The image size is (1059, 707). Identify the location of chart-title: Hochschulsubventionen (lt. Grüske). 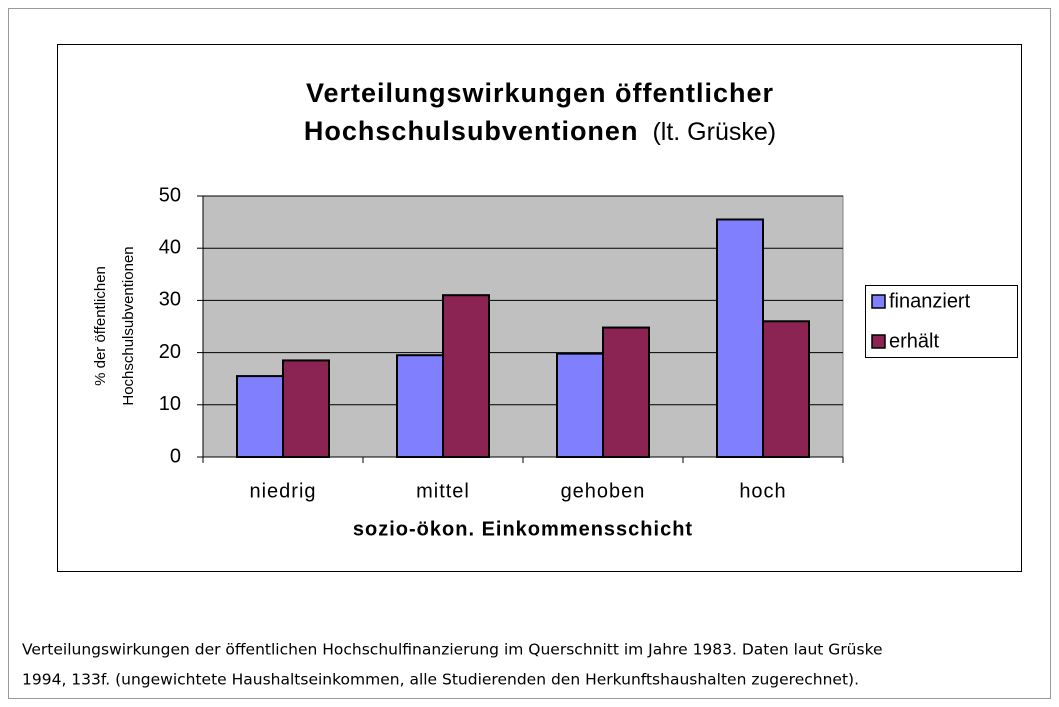
(540, 131).